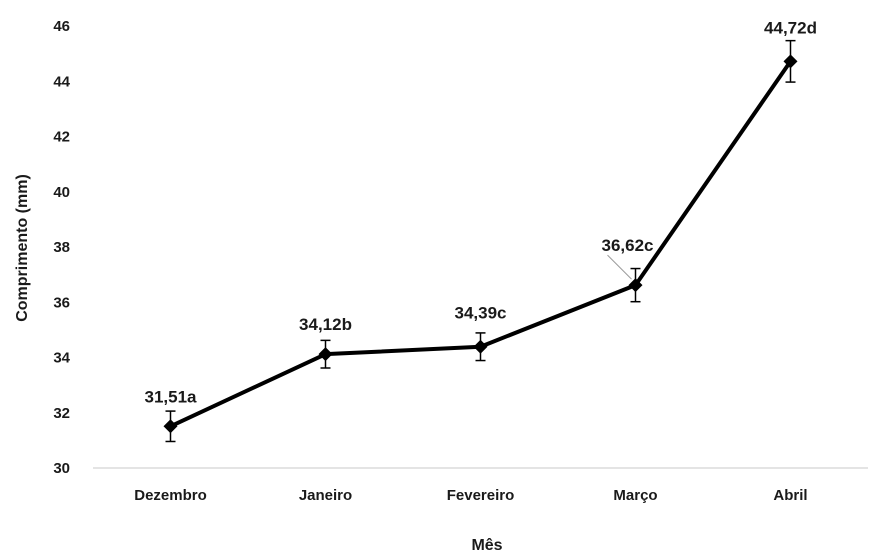 The width and height of the screenshot is (896, 556). Describe the element at coordinates (481, 495) in the screenshot. I see `x-tick-label: Fevereiro` at that location.